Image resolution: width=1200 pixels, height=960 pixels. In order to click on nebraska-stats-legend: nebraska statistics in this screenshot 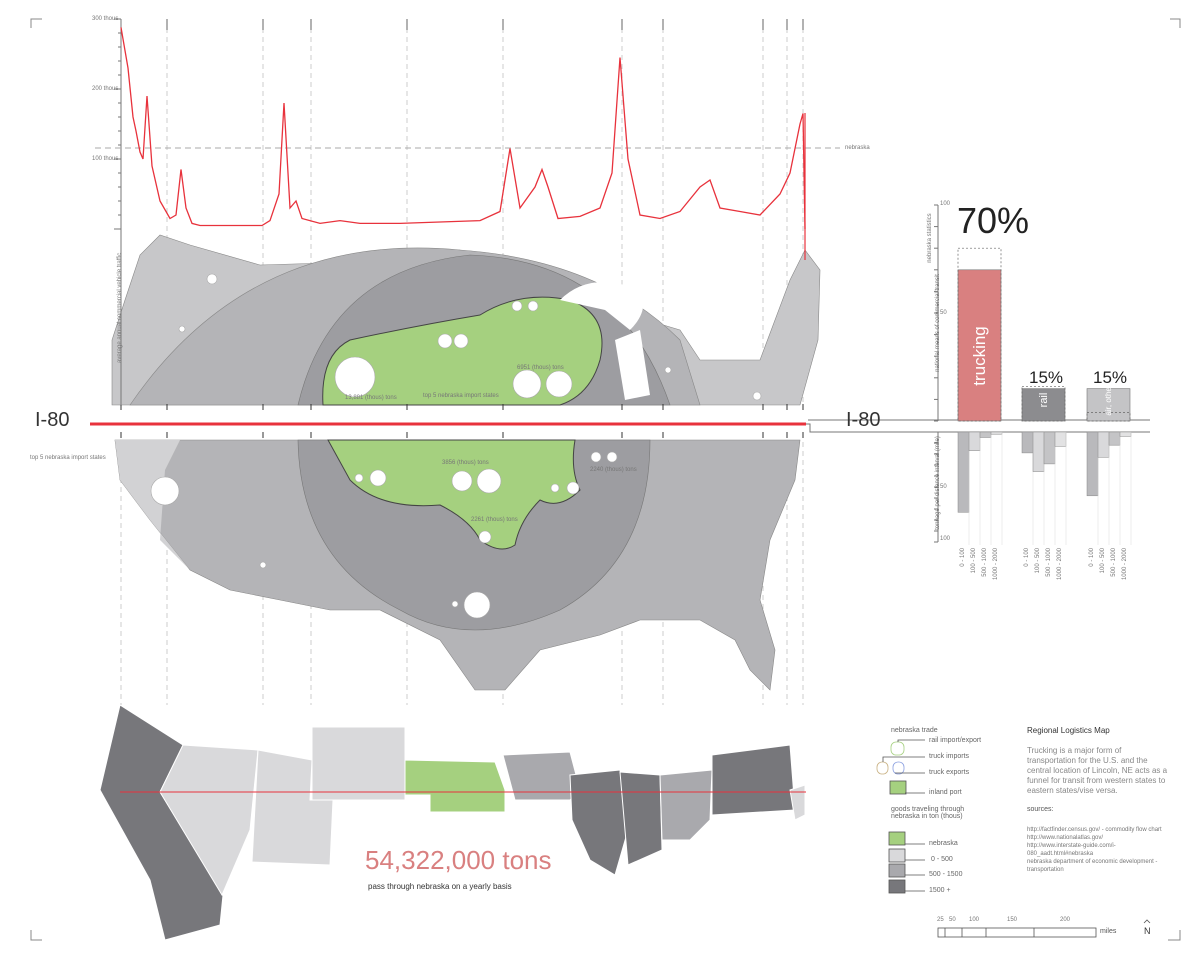, I will do `click(930, 238)`.